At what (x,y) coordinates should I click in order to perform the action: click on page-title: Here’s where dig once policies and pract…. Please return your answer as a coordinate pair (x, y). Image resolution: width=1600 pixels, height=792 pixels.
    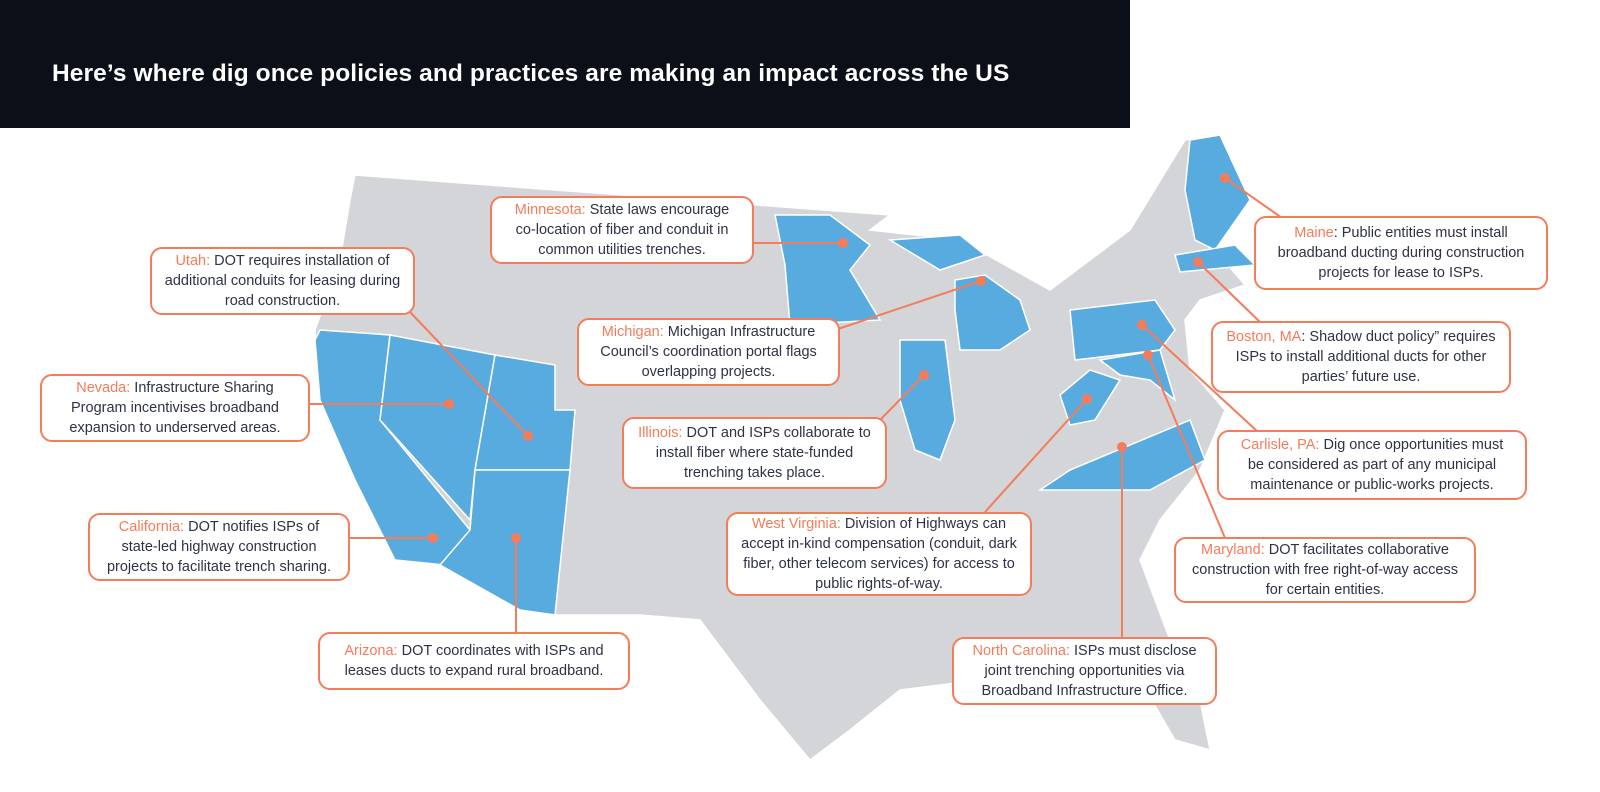
    Looking at the image, I should click on (531, 73).